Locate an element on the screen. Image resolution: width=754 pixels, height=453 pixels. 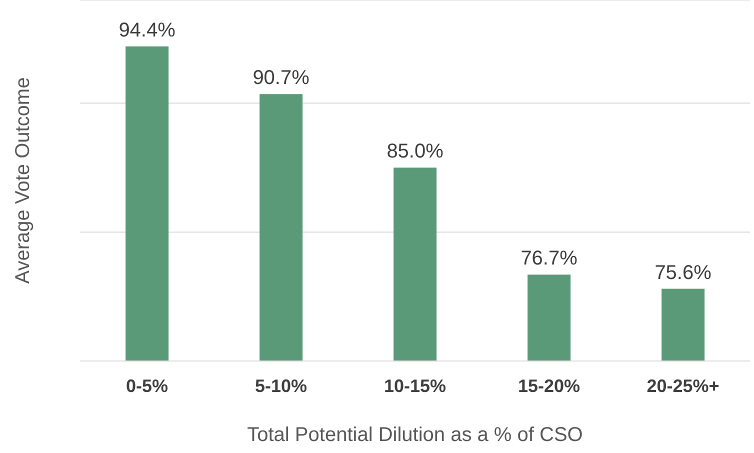
x-tick-label: 0-5% is located at coordinates (147, 386).